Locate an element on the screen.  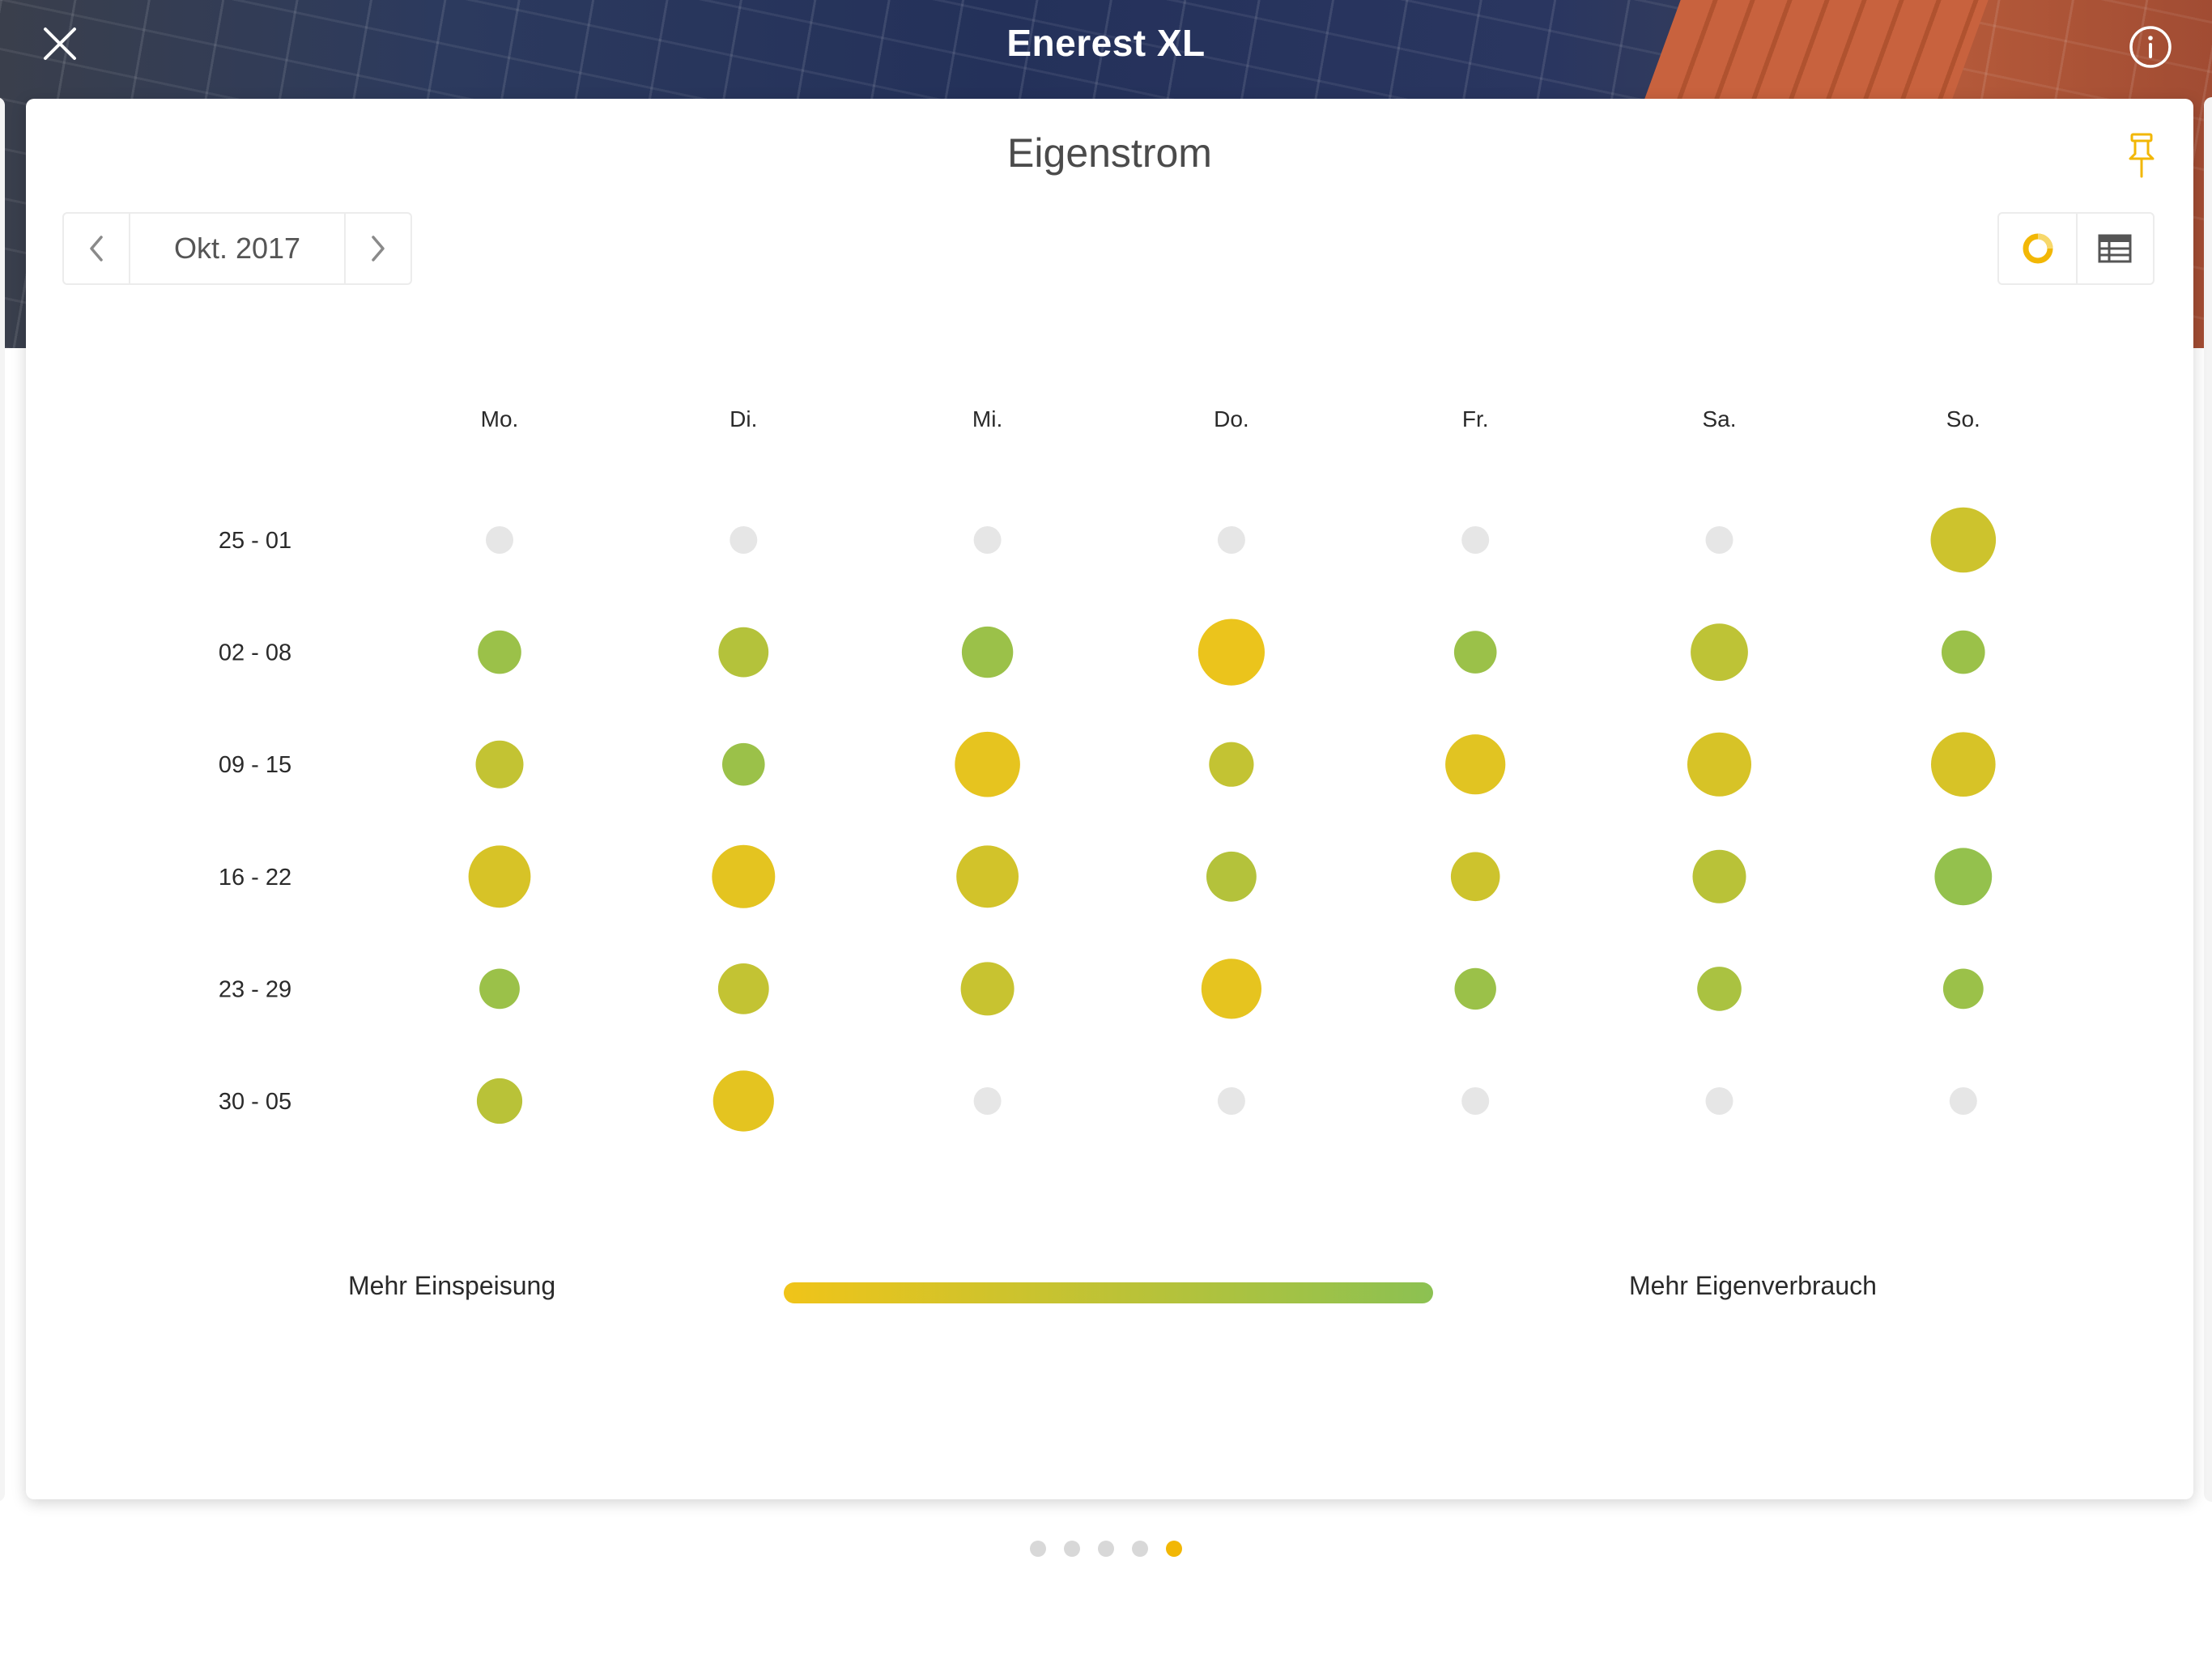
card-title: Eigenstrom is located at coordinates (1110, 153).